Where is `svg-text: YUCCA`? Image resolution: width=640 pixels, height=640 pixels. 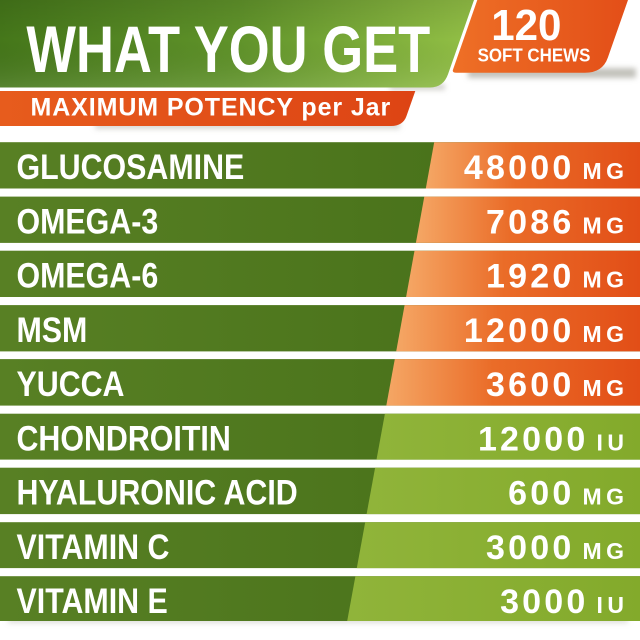
svg-text: YUCCA is located at coordinates (71, 383).